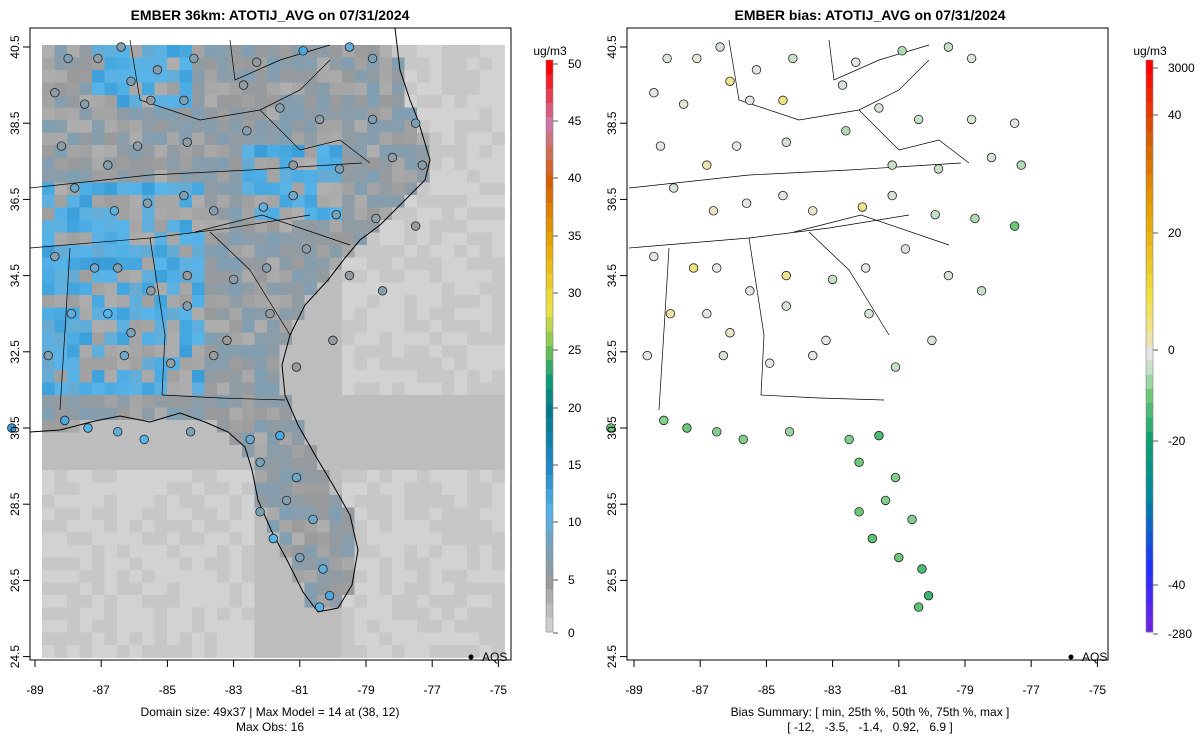  I want to click on colorbar-label: 15, so click(575, 465).